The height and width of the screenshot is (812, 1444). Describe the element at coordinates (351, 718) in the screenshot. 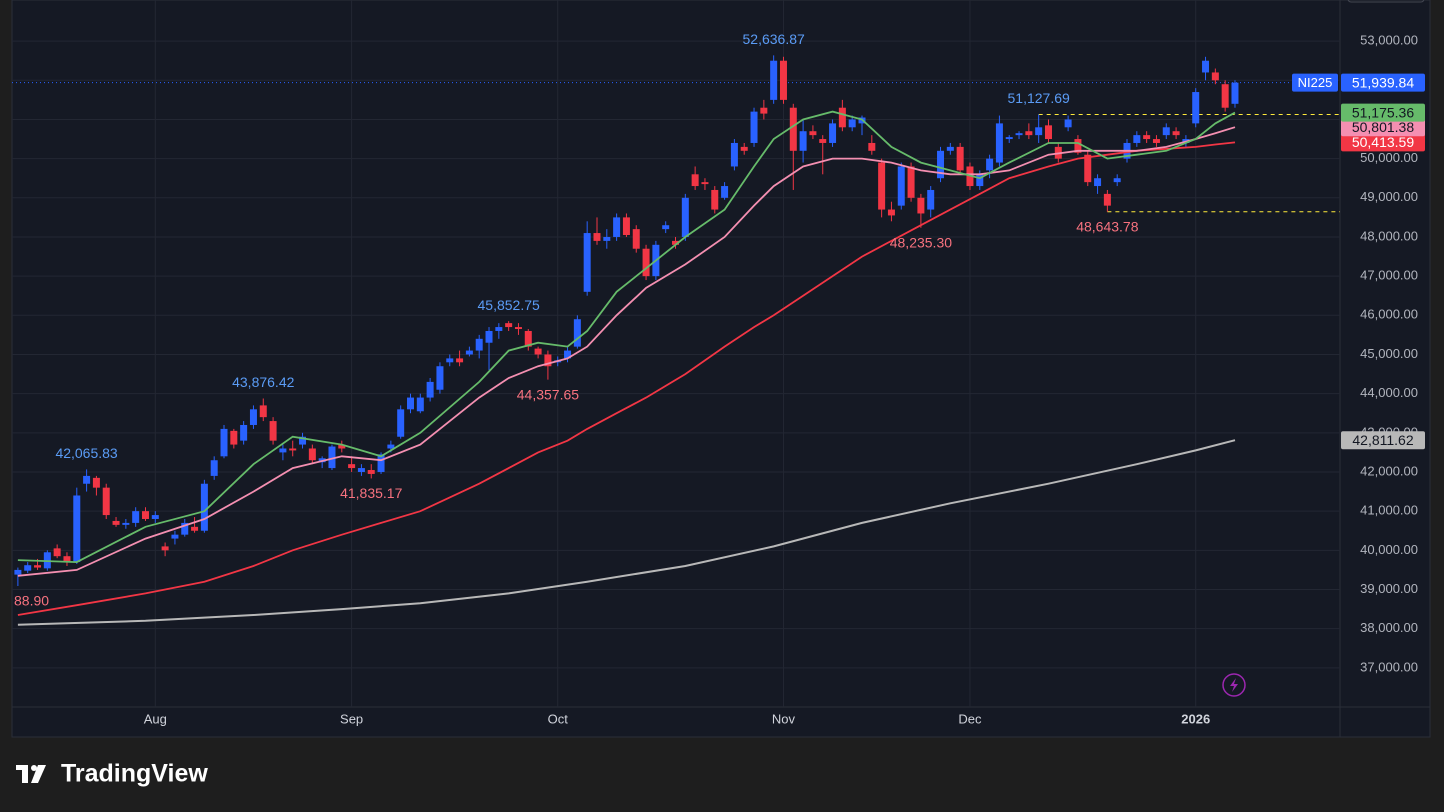

I see `x-tick-label: Sep` at that location.